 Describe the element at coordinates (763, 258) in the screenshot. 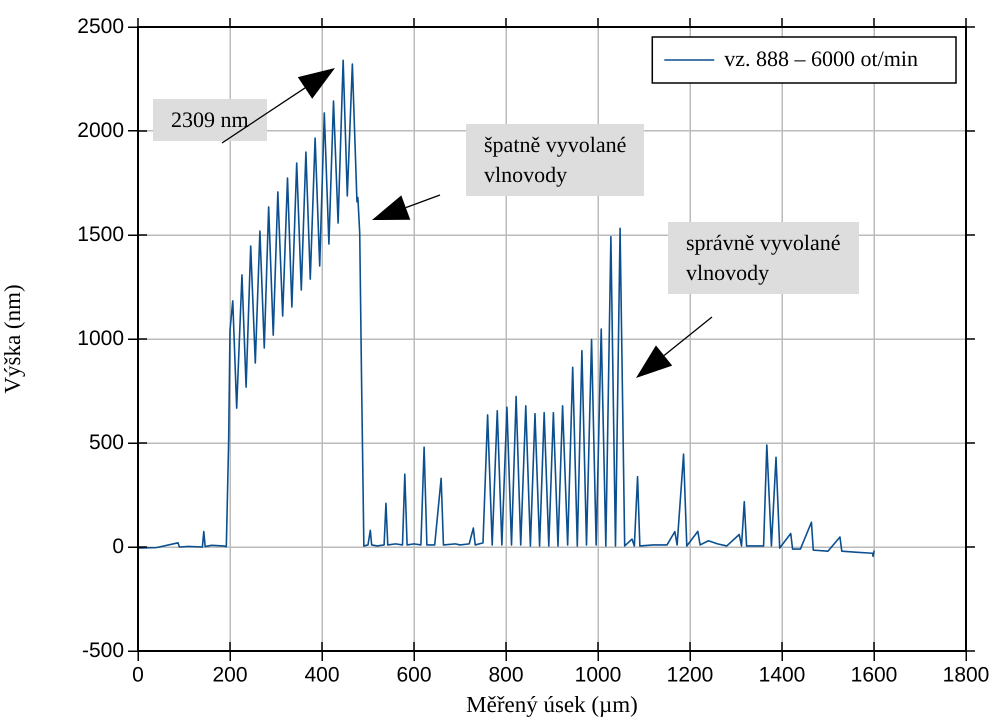

I see `annotation: správně vyvolané vlnovody` at that location.